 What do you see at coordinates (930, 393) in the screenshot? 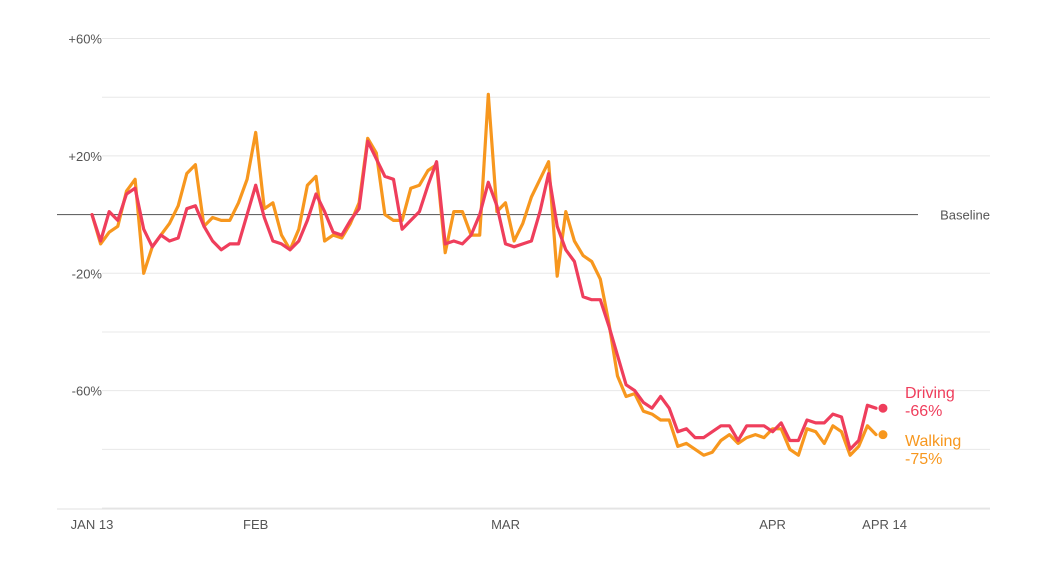
I see `driving-series-label: Driving` at bounding box center [930, 393].